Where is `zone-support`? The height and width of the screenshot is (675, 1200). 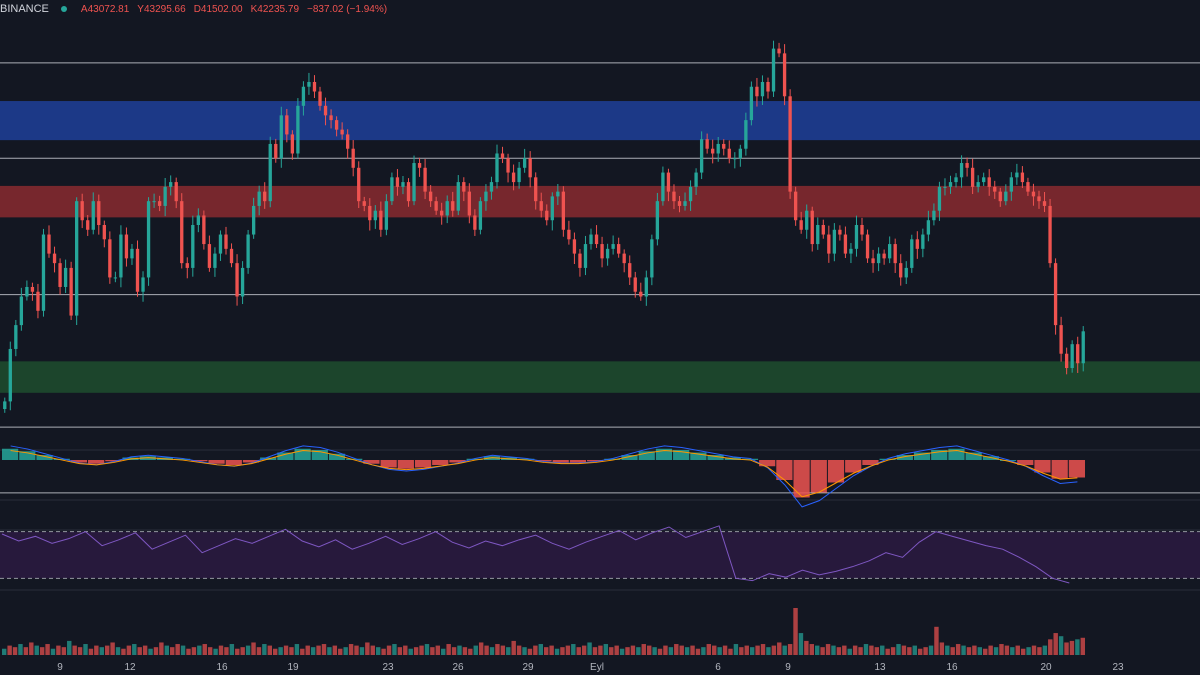 zone-support is located at coordinates (600, 377).